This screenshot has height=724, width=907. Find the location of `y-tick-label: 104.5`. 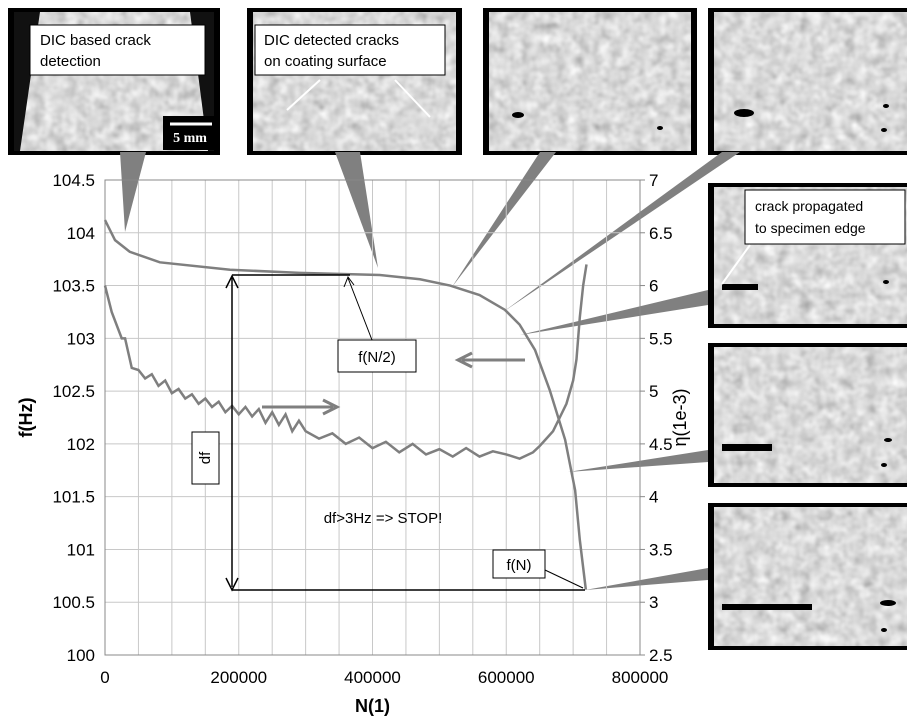

y-tick-label: 104.5 is located at coordinates (73, 180).